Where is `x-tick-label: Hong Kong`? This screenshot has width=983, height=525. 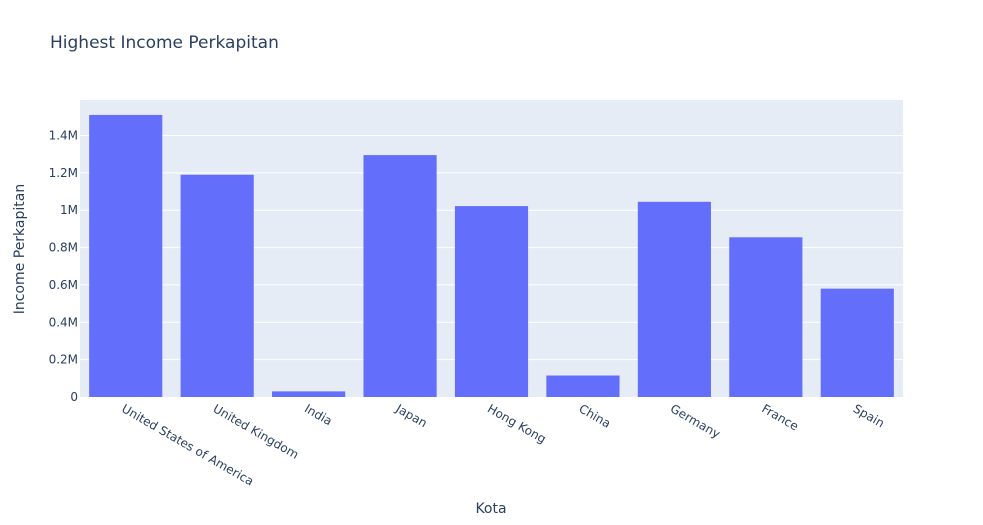
x-tick-label: Hong Kong is located at coordinates (517, 423).